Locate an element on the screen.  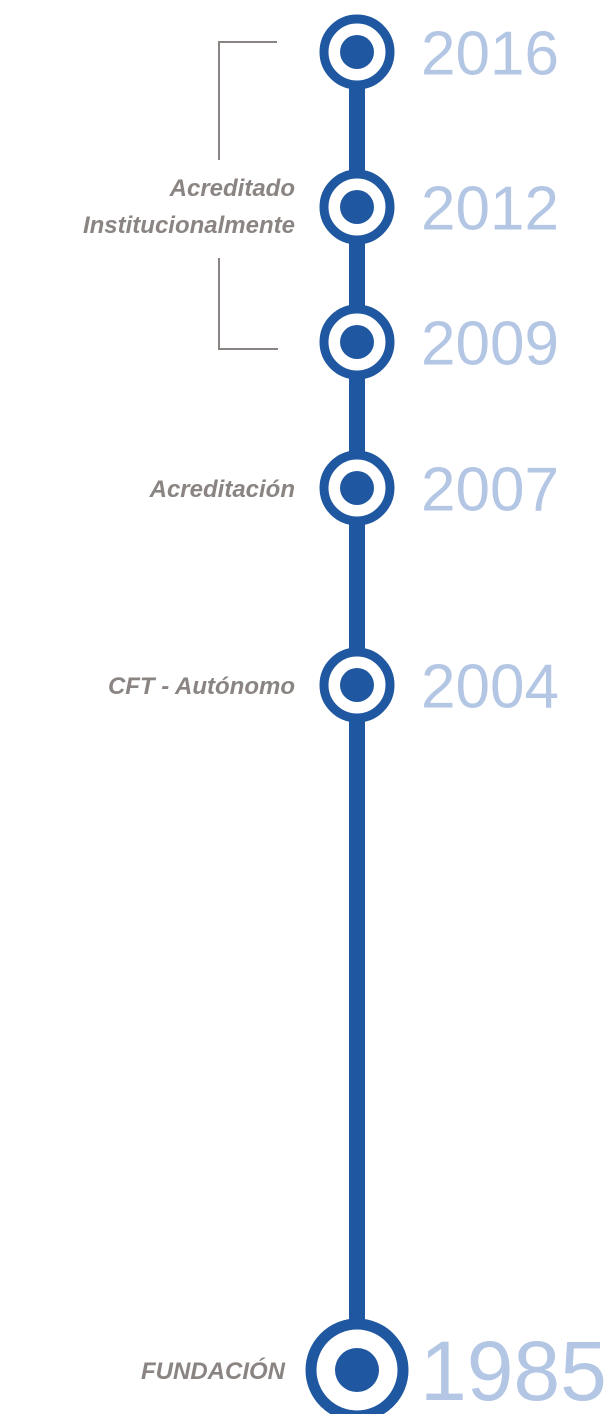
milestone-year: 2016 is located at coordinates (490, 53).